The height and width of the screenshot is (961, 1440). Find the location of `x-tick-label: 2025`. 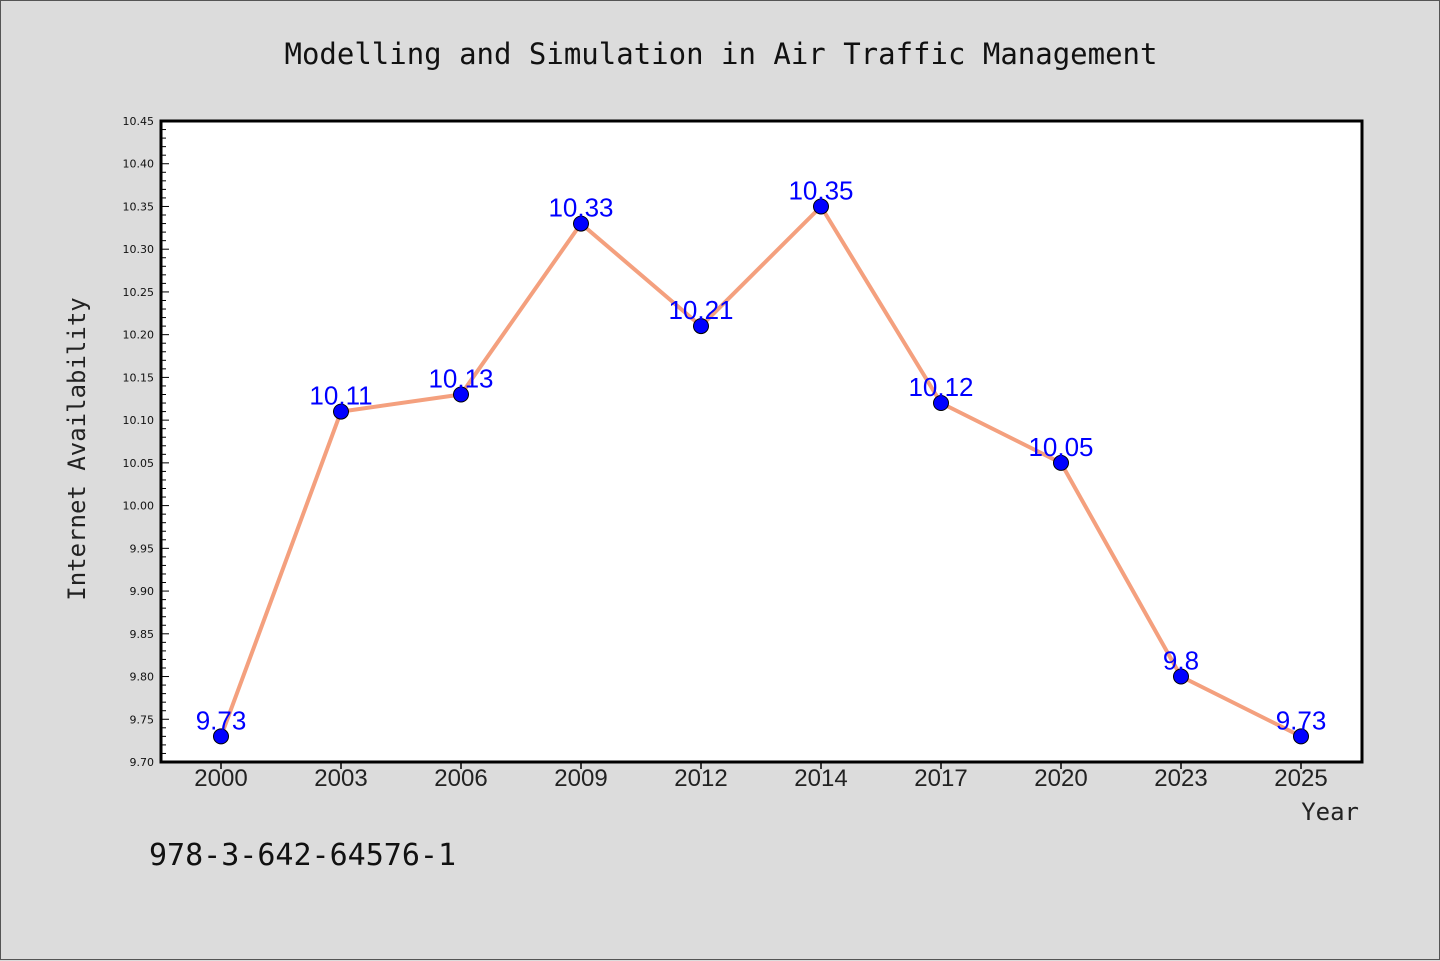

x-tick-label: 2025 is located at coordinates (1300, 778).